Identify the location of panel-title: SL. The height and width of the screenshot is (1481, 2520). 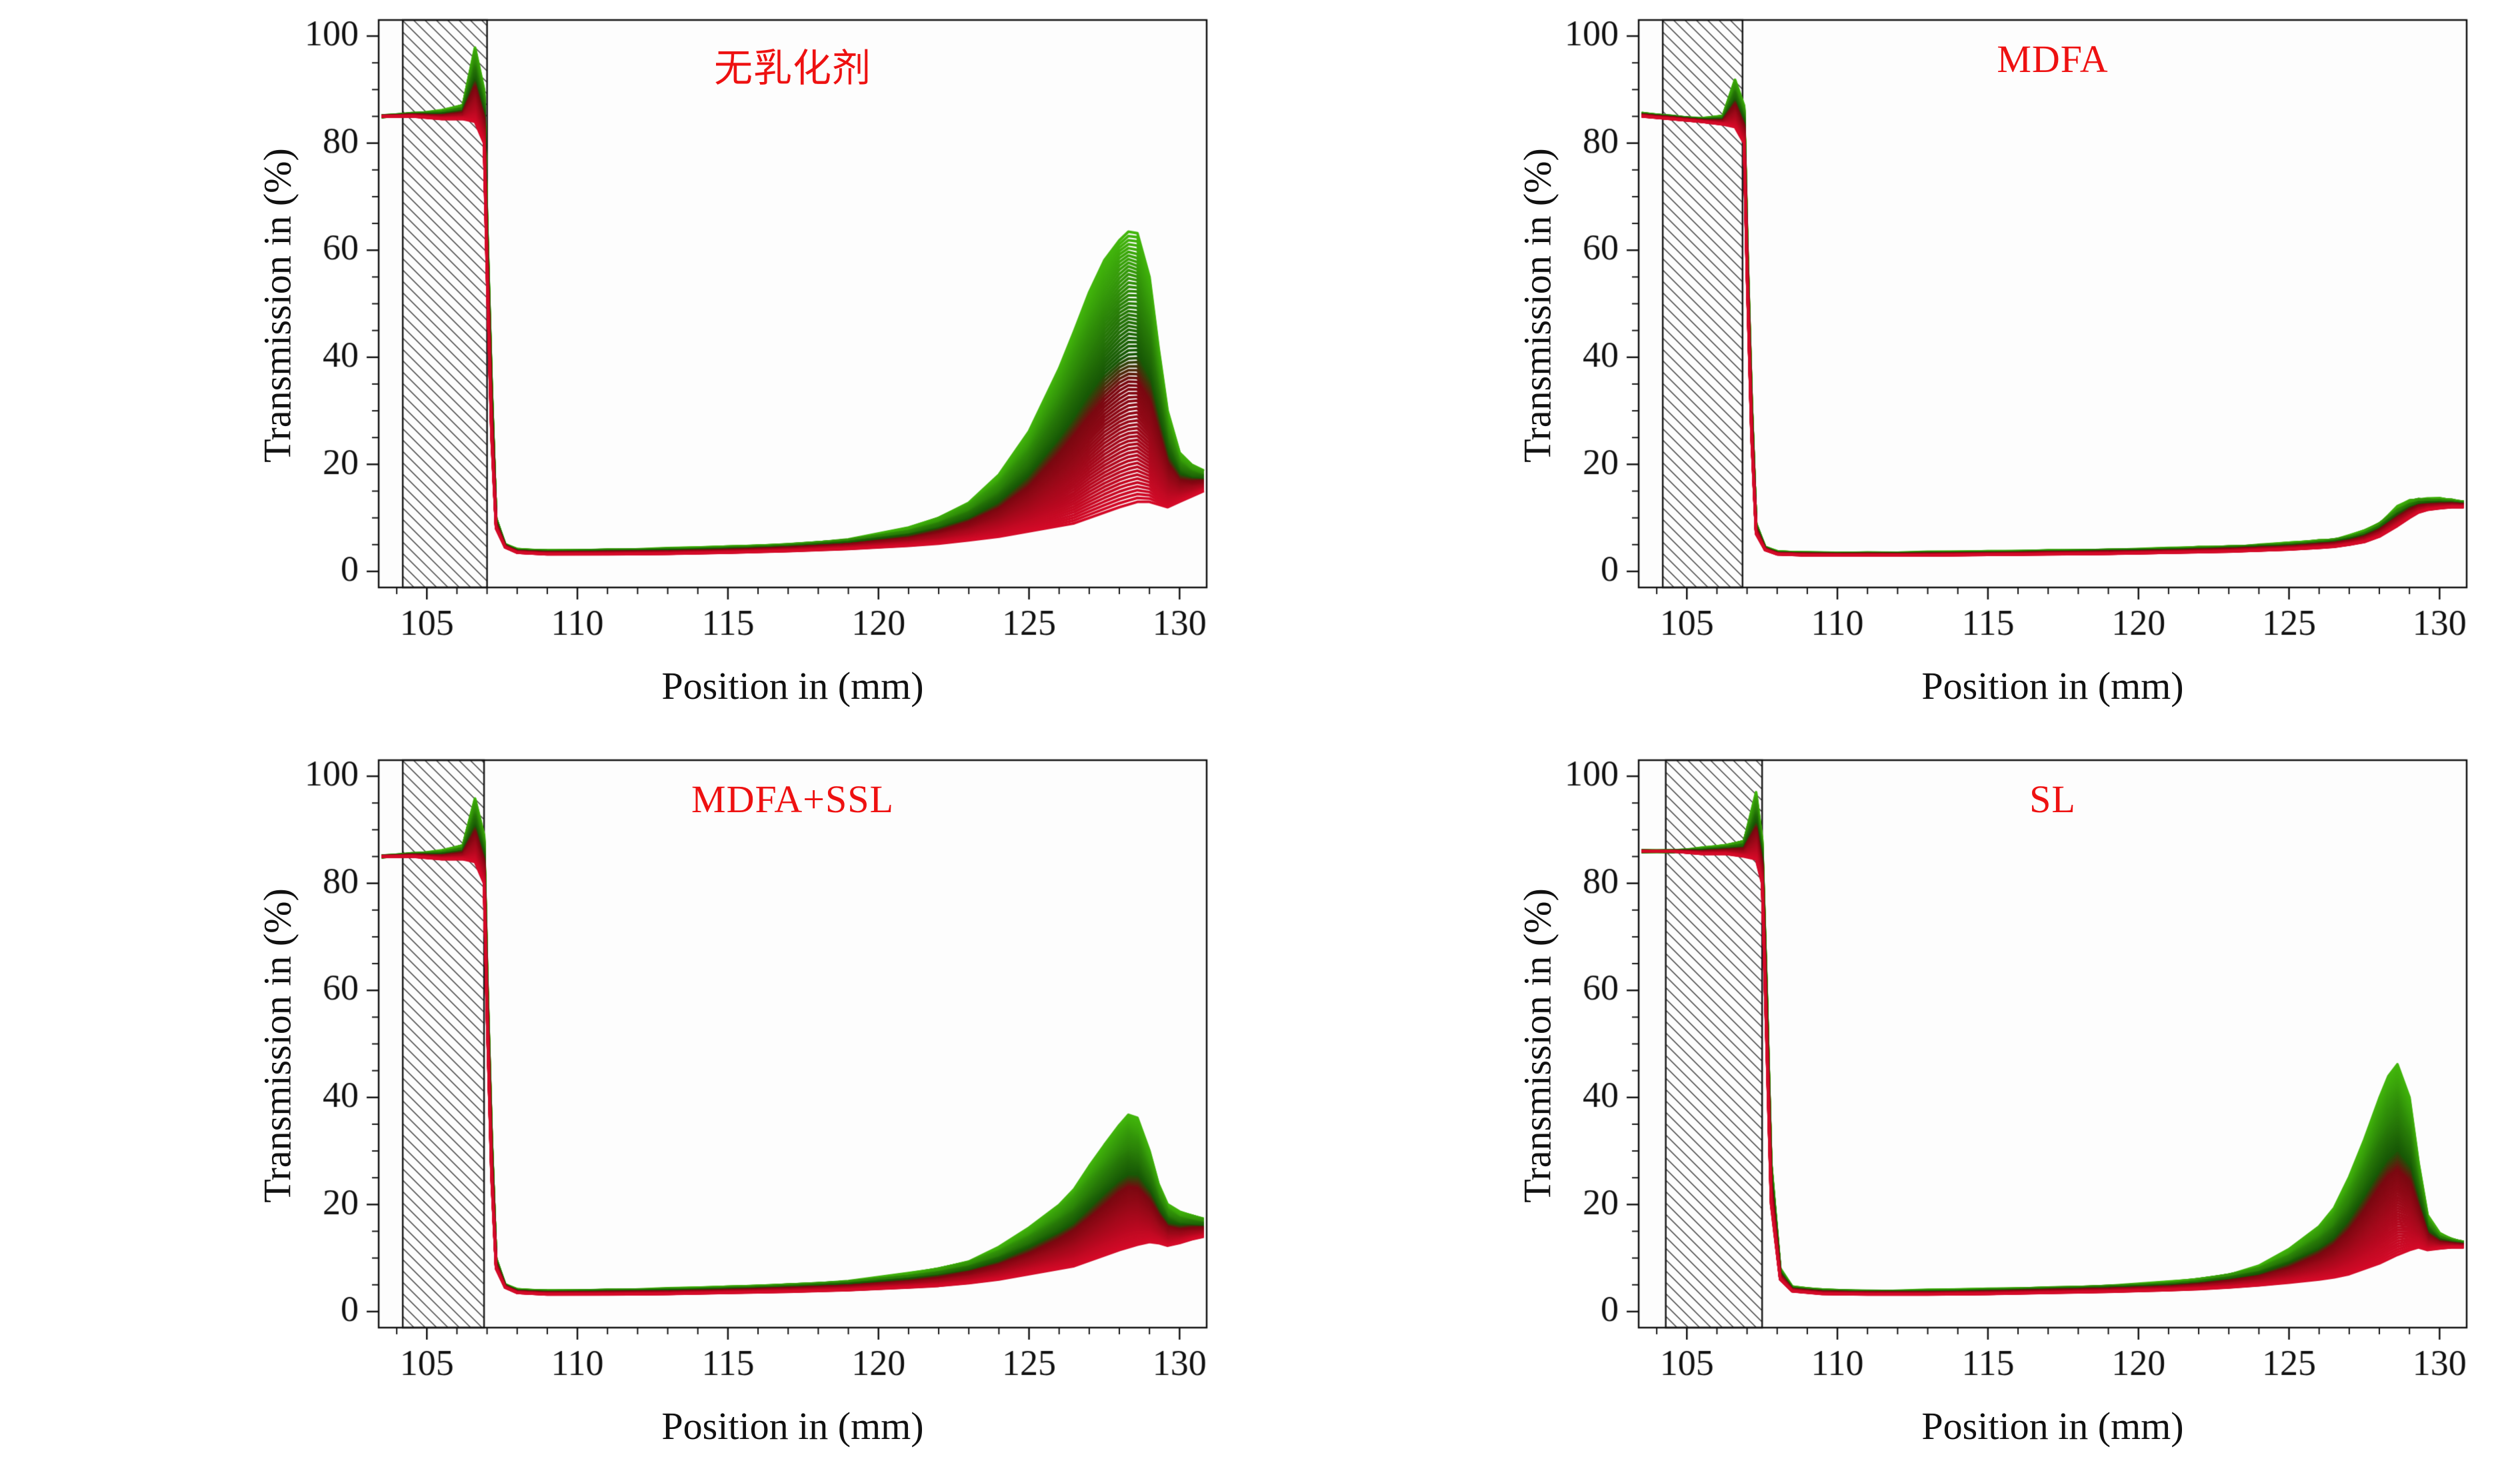
(2052, 800).